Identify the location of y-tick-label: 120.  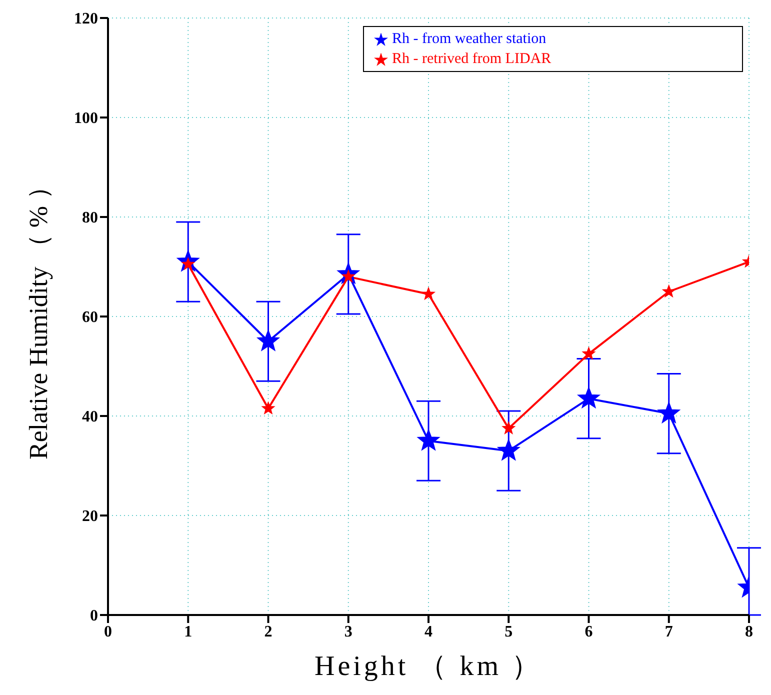
(86, 19).